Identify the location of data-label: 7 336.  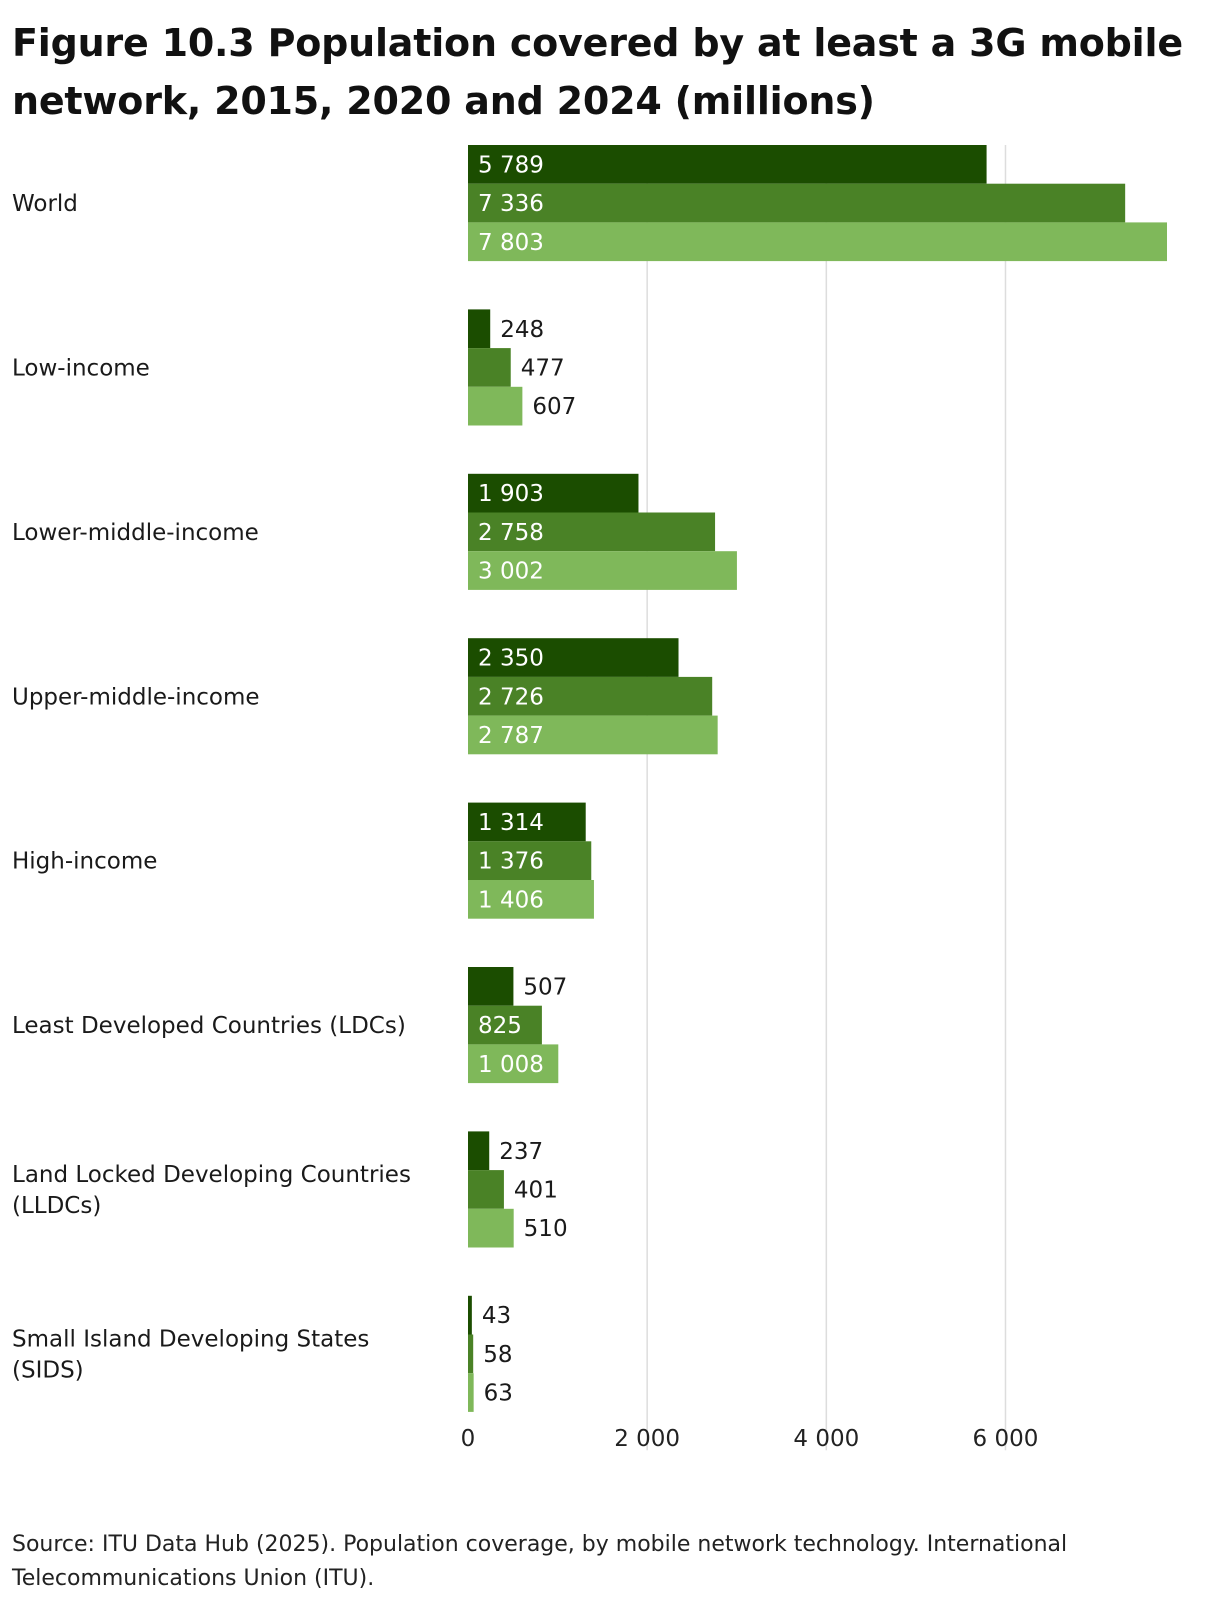
(511, 204).